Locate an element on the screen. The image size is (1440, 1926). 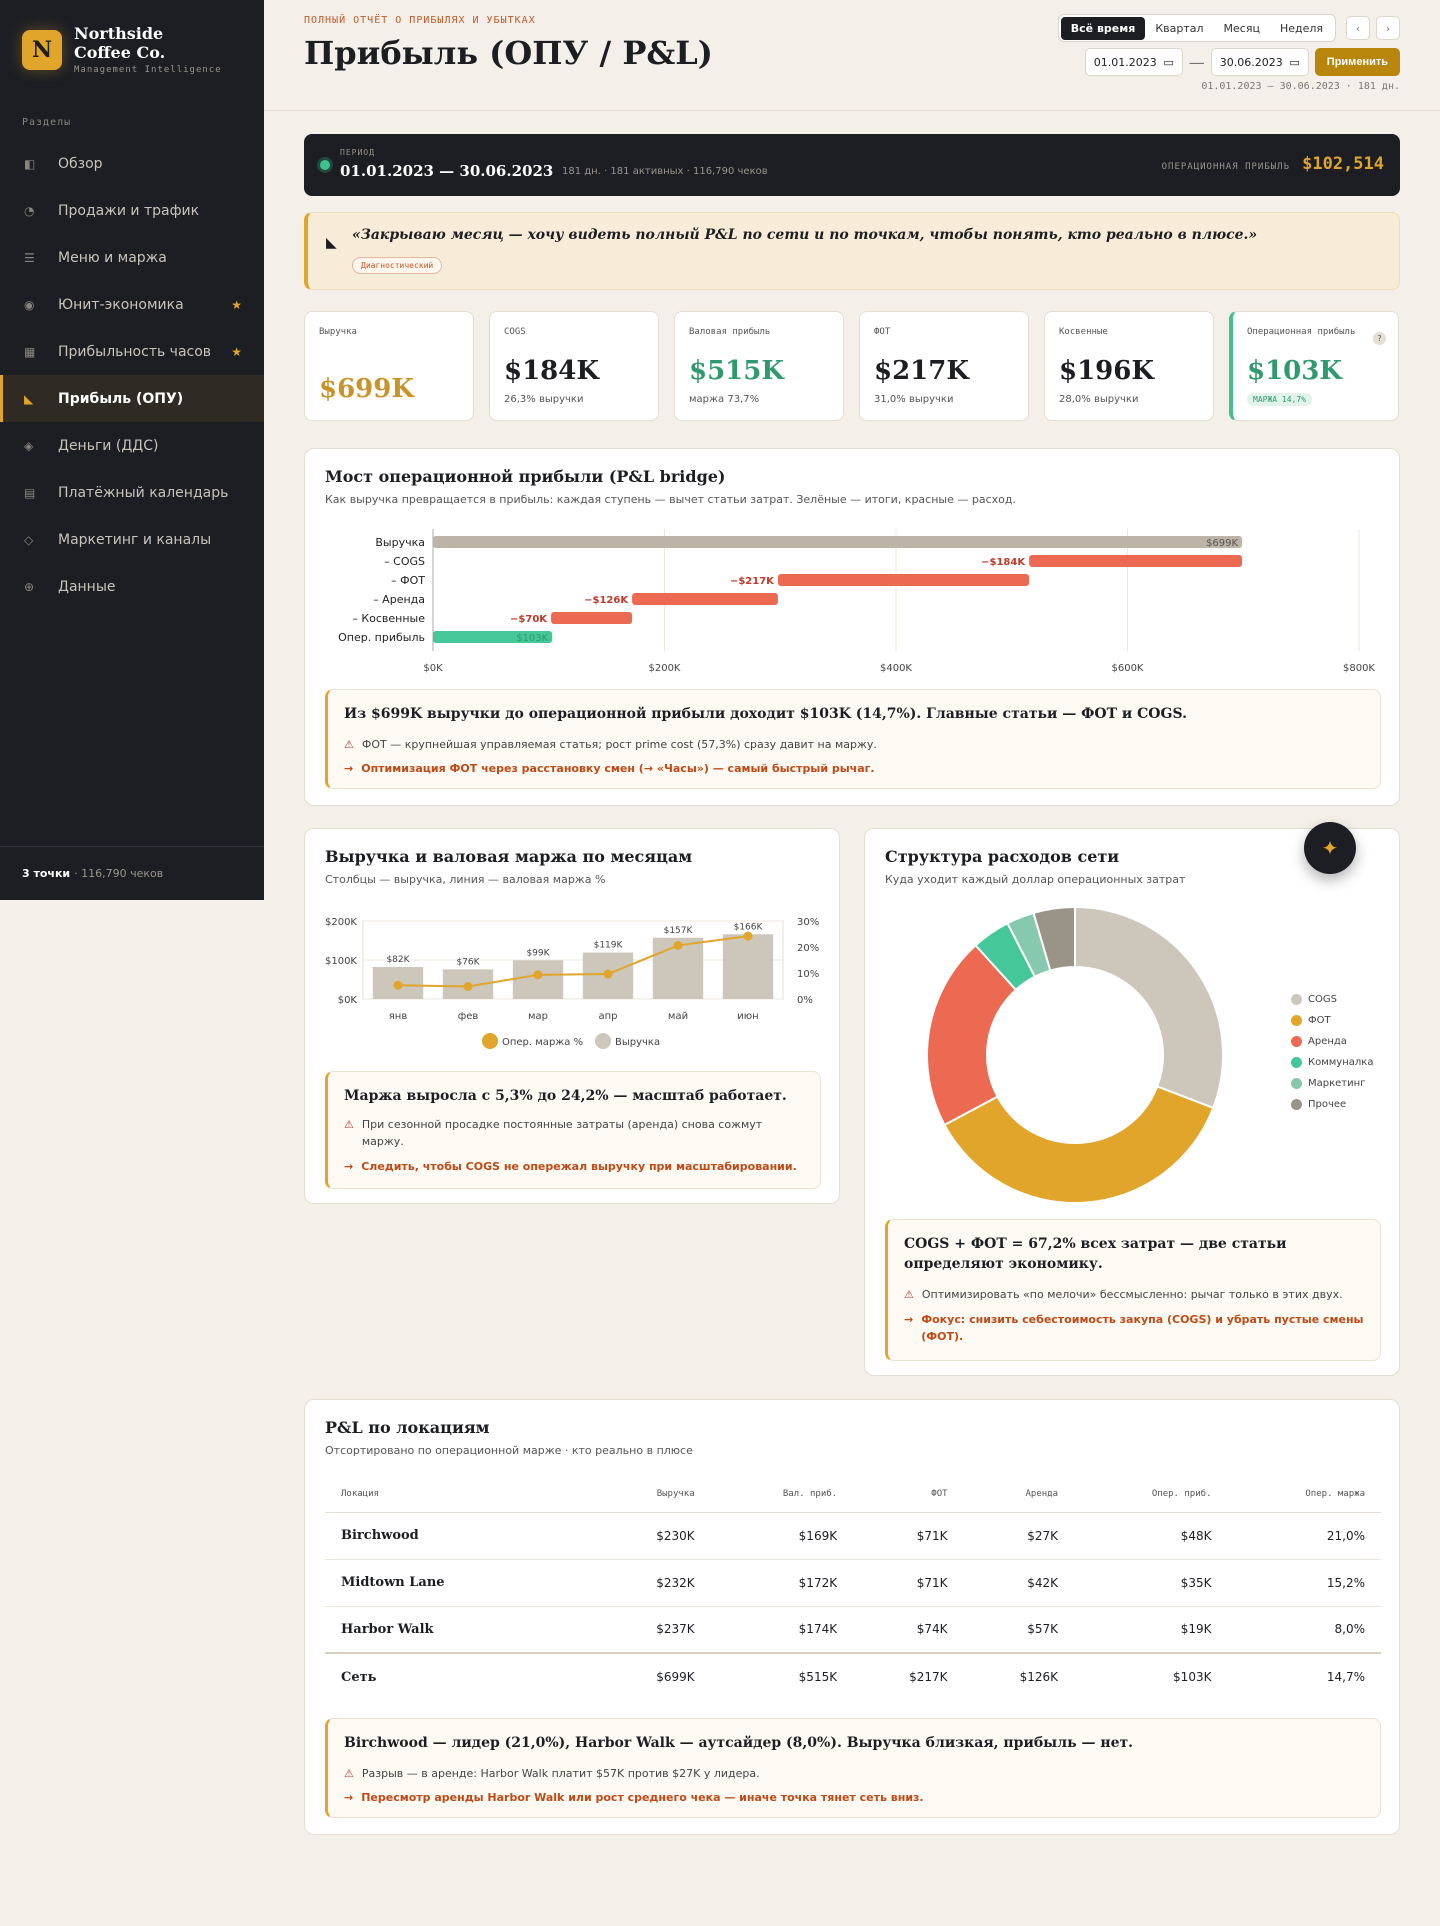
sidebar-item-3: ◉ Юнит-экономика ★ is located at coordinates (132, 304).